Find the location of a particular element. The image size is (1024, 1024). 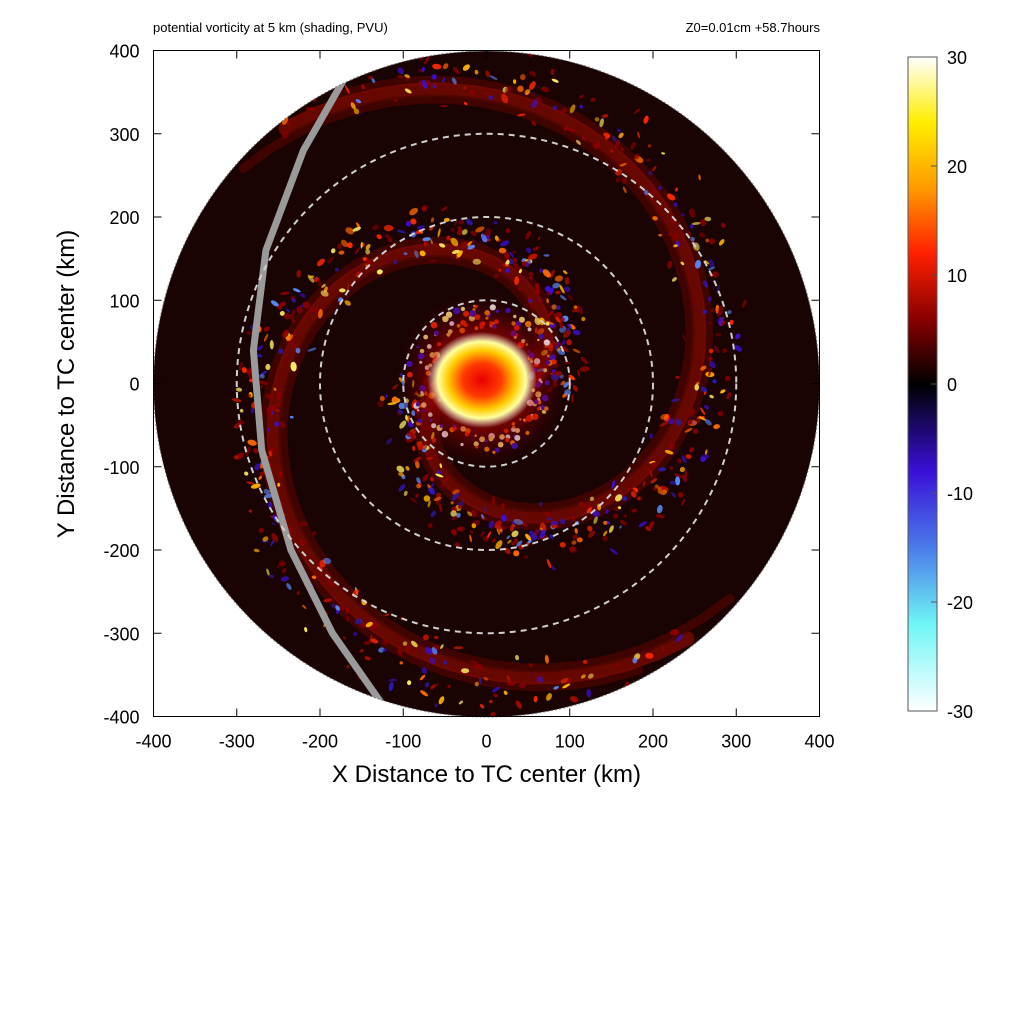

y-tick-label: 400 is located at coordinates (124, 52).